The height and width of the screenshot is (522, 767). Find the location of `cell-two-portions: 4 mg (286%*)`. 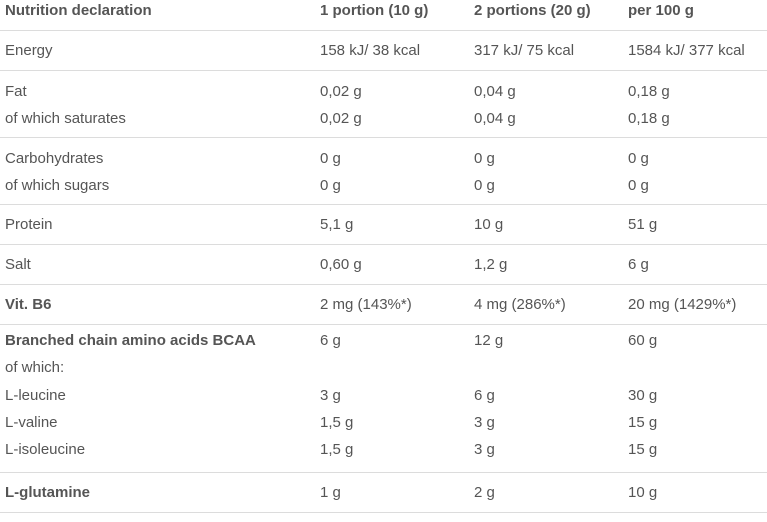

cell-two-portions: 4 mg (286%*) is located at coordinates (520, 304).